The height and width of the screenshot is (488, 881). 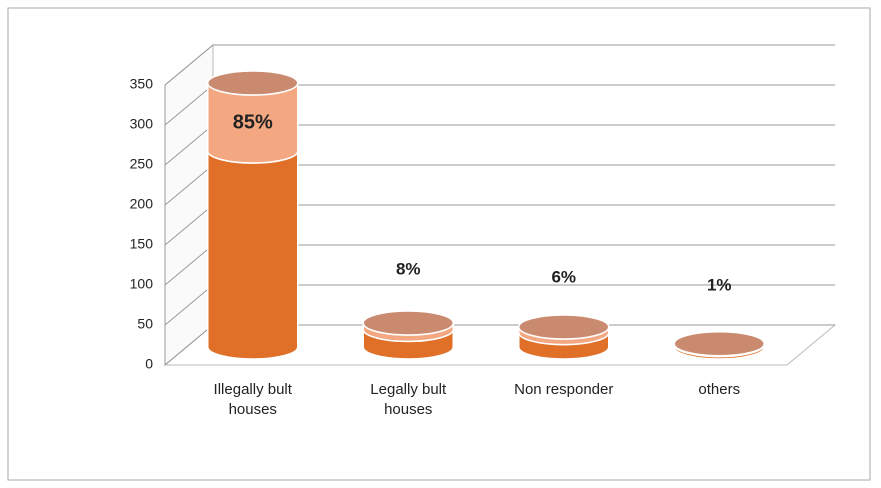 I want to click on cylinder-segment, so click(x=253, y=255).